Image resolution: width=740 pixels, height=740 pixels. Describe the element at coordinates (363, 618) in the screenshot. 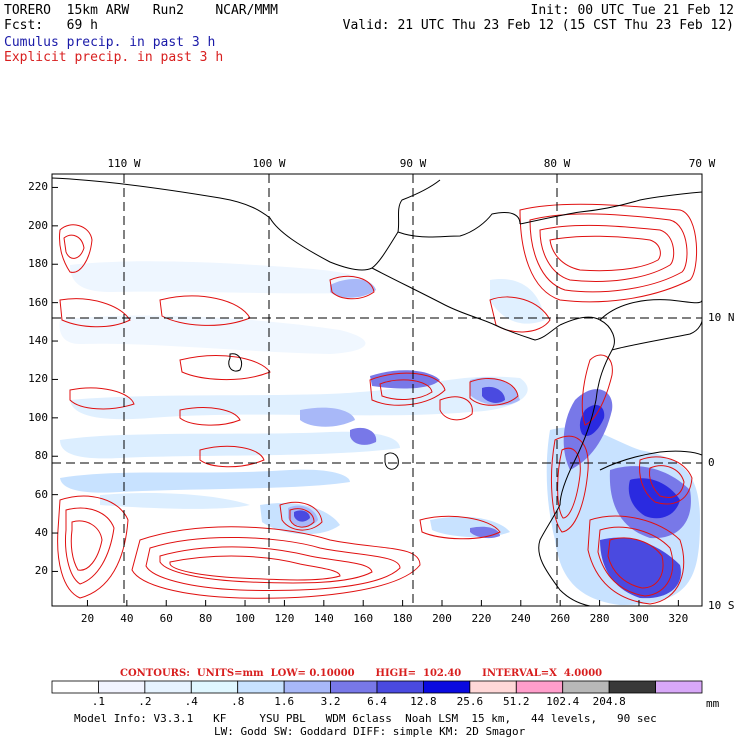

I see `x-tick-label: 160` at that location.